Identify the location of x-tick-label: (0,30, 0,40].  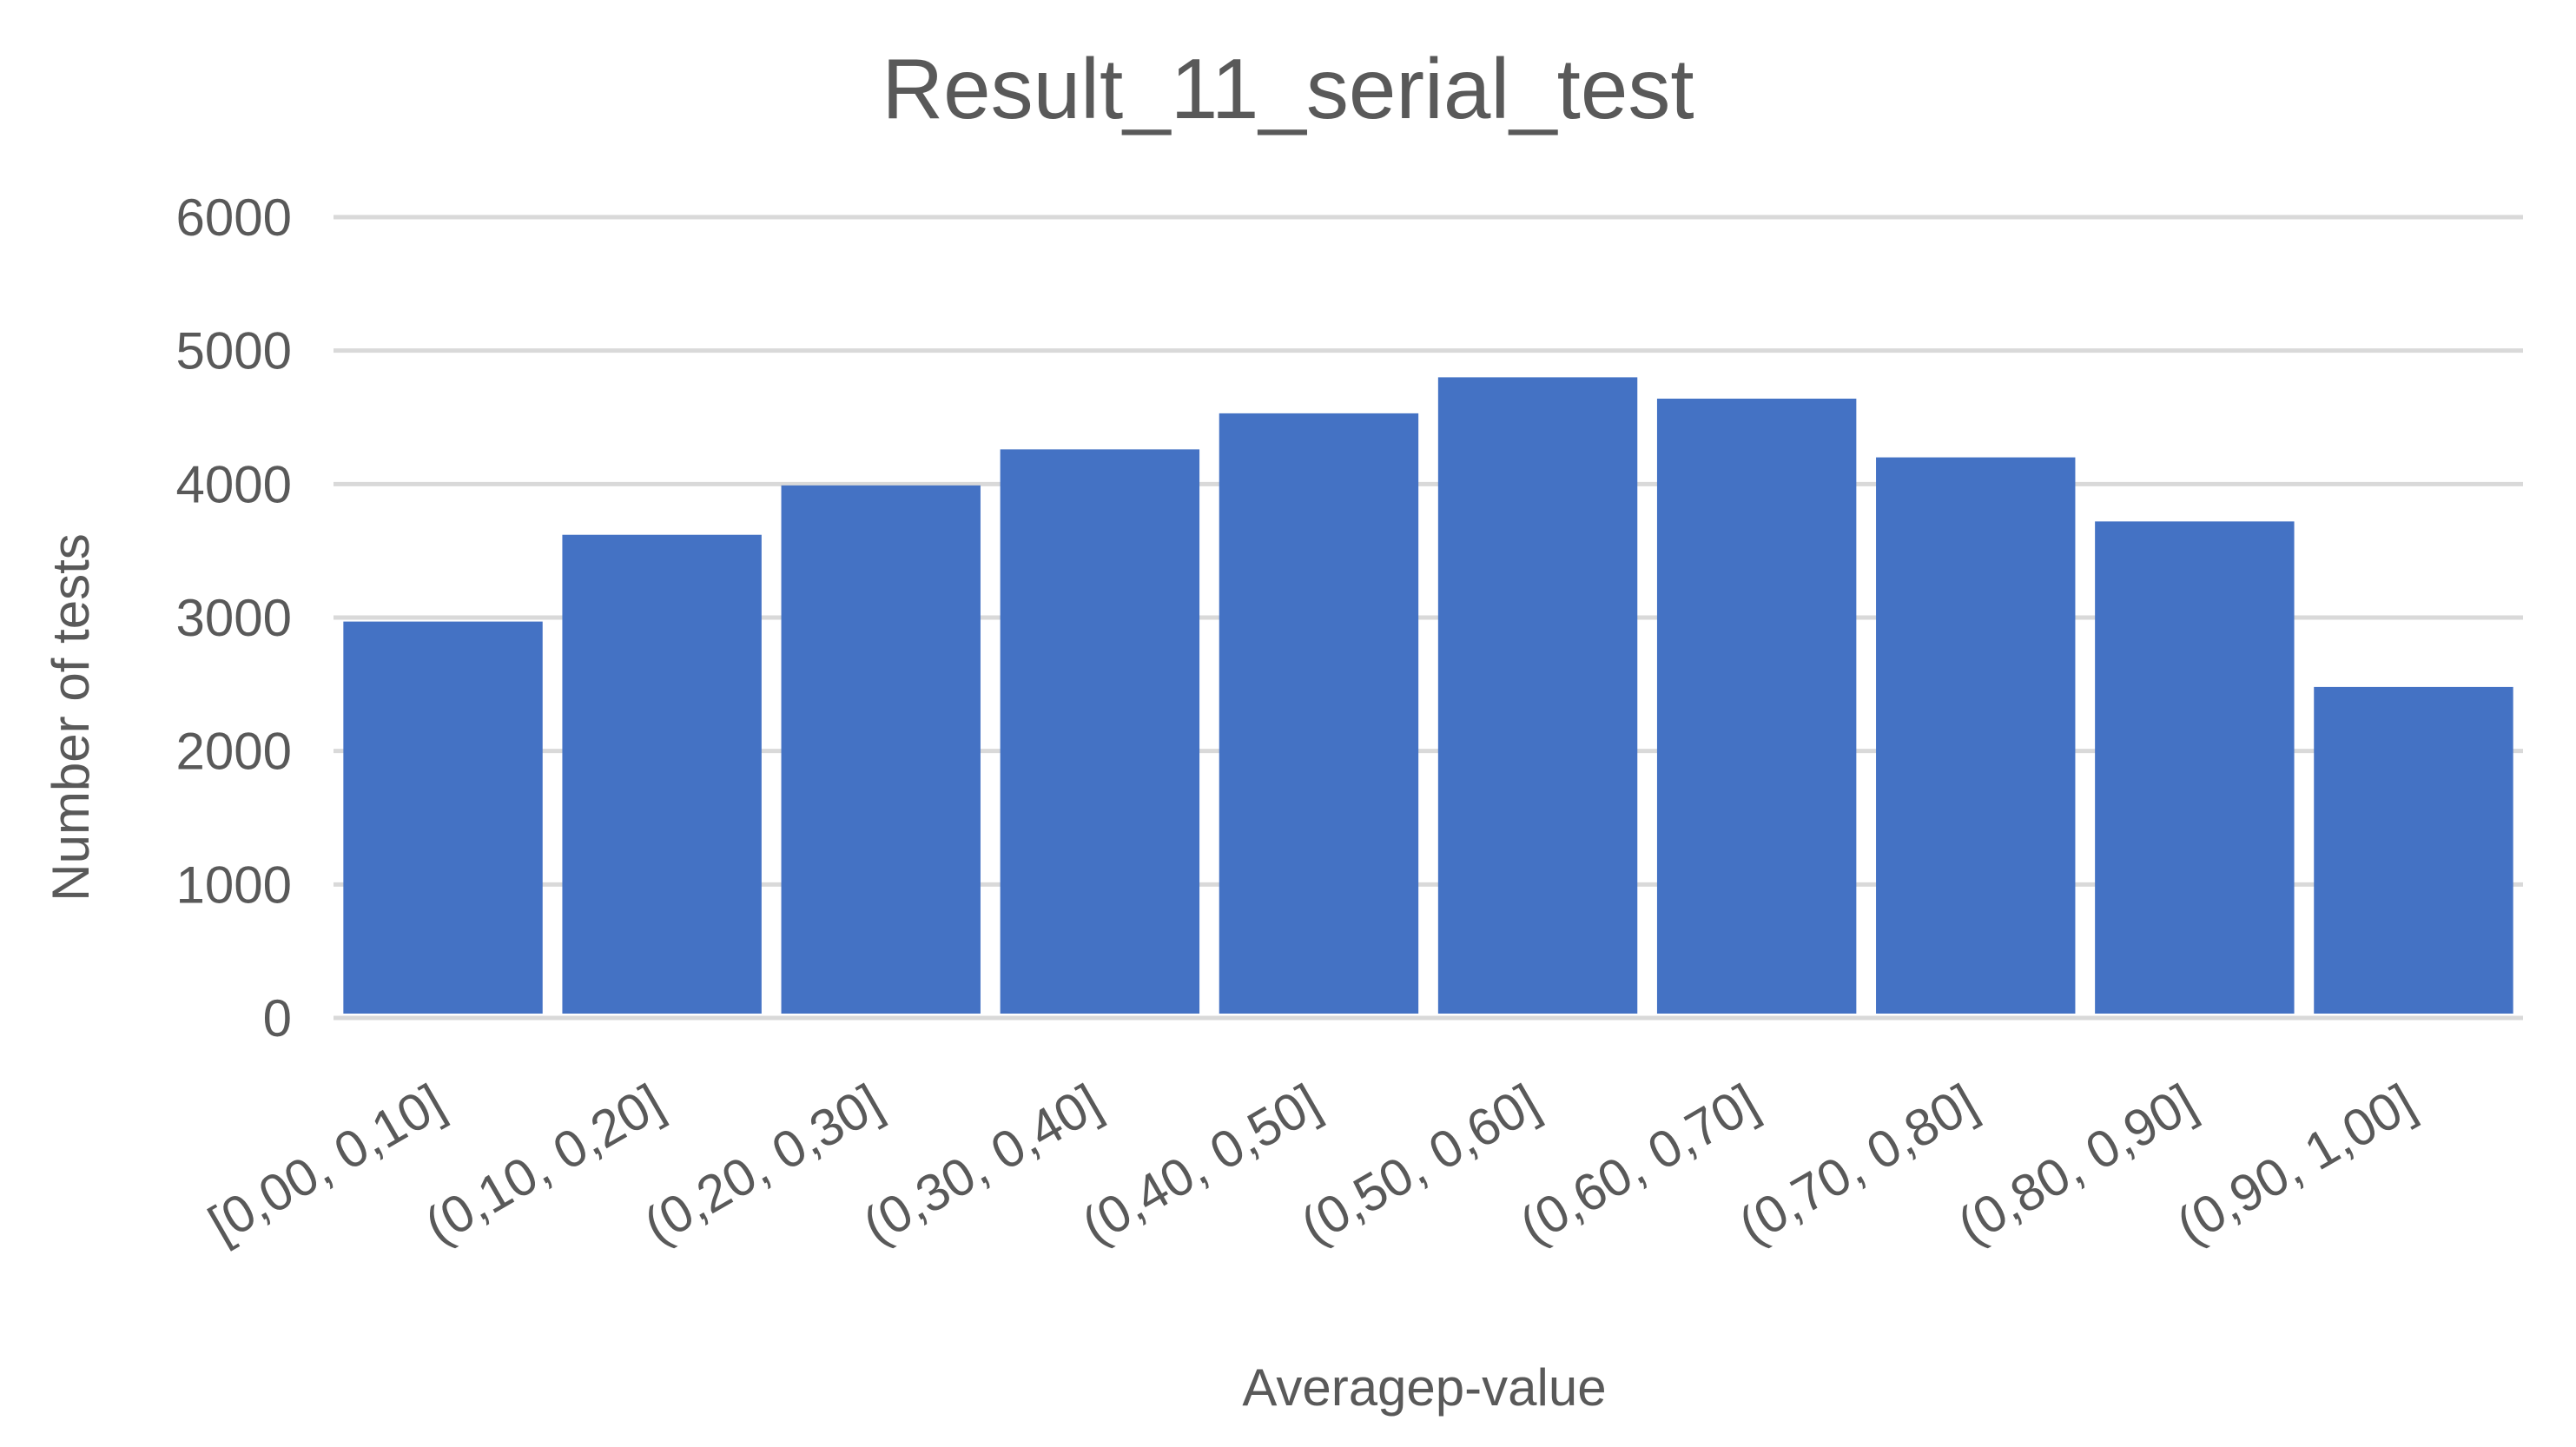
(982, 1164).